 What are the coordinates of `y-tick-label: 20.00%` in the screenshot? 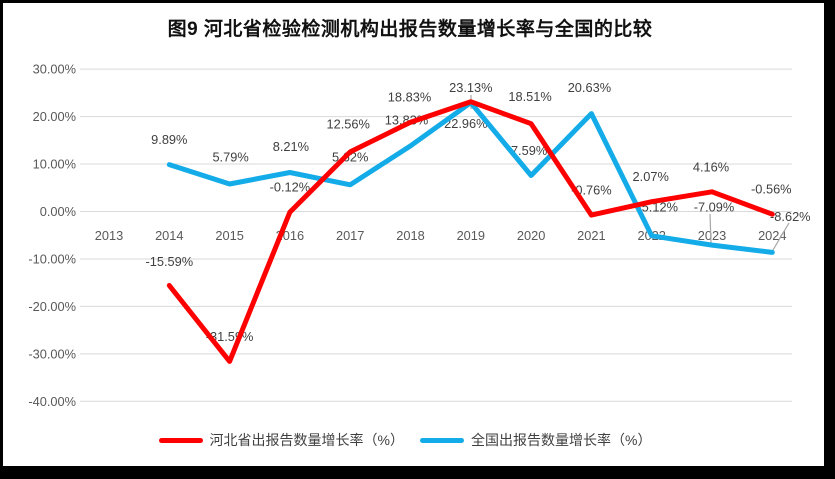 It's located at (54, 116).